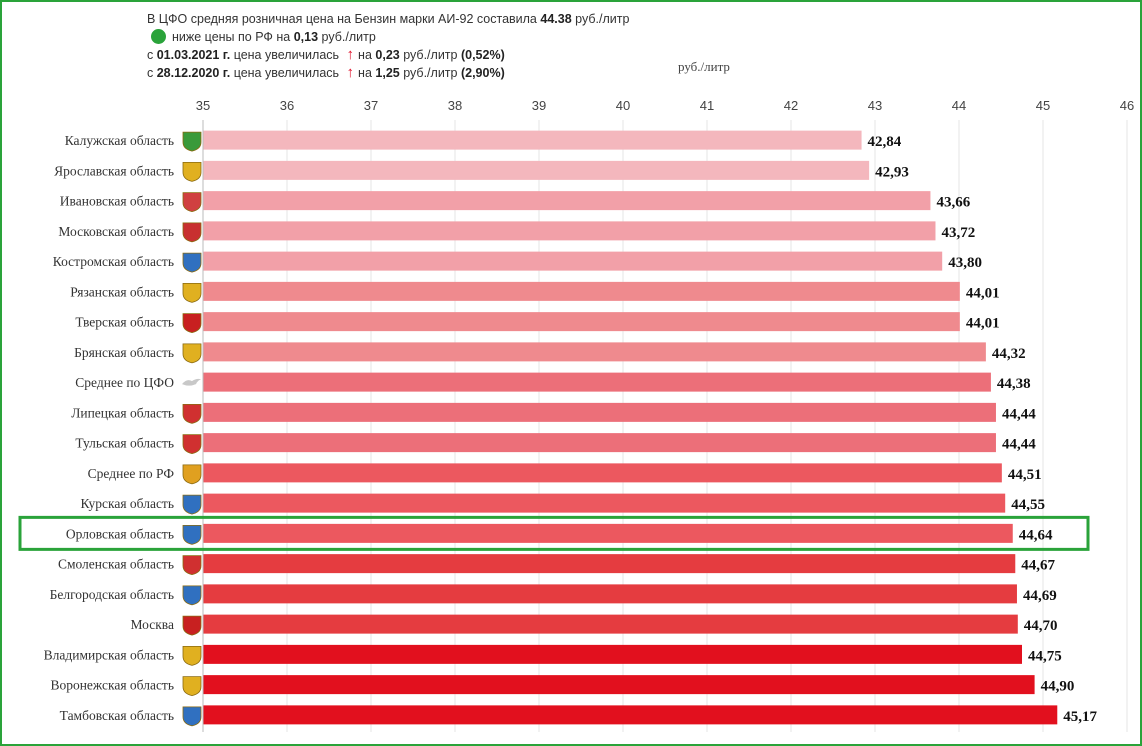 The image size is (1142, 746). I want to click on value-label: 44,70, so click(1041, 626).